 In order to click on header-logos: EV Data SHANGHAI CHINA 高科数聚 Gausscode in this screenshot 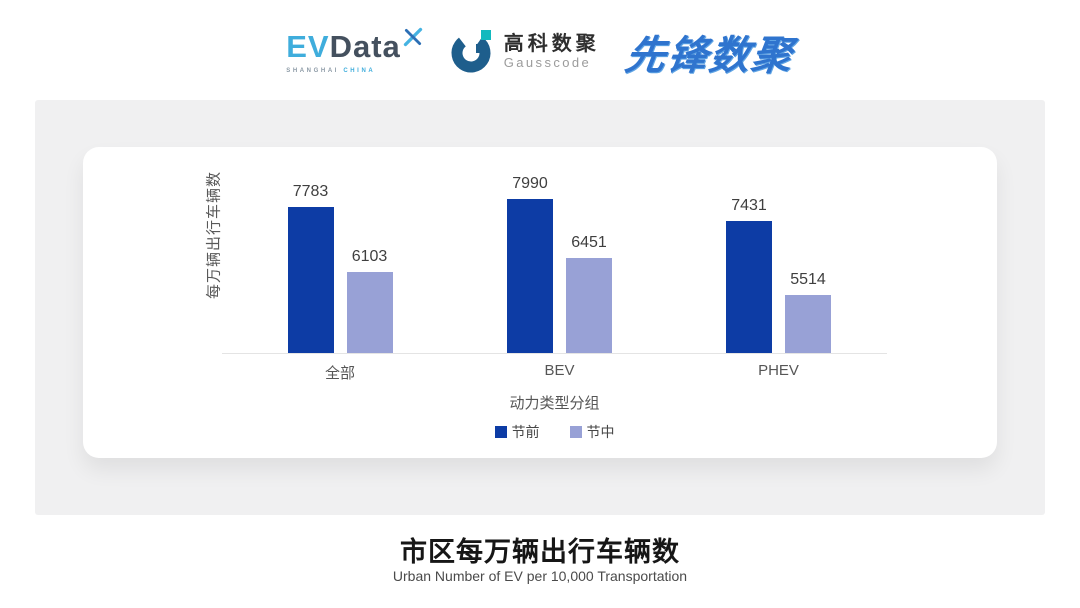, I will do `click(540, 52)`.